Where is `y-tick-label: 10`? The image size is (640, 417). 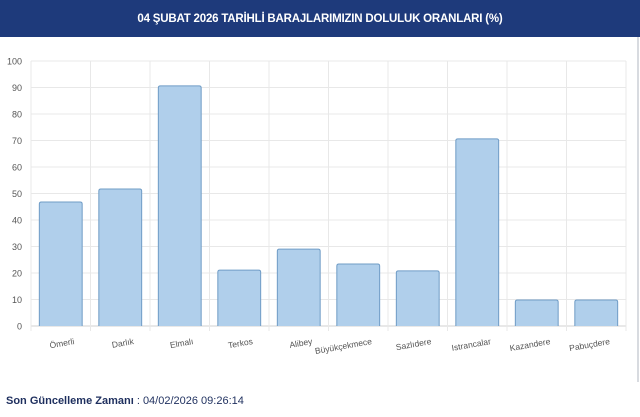 y-tick-label: 10 is located at coordinates (17, 300).